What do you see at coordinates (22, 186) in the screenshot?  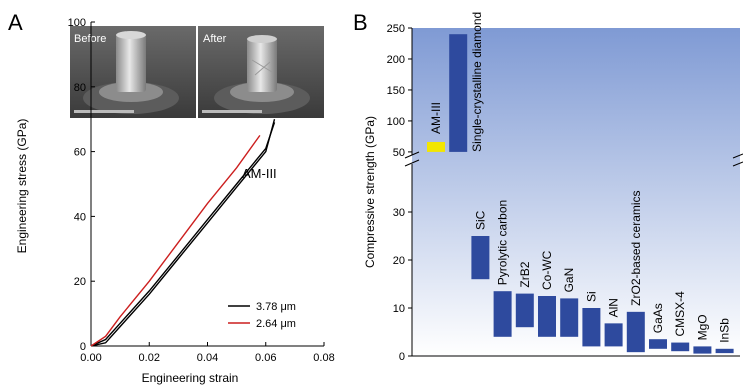 I see `panel-a-y-axis-label: Engineering stress (GPa)` at bounding box center [22, 186].